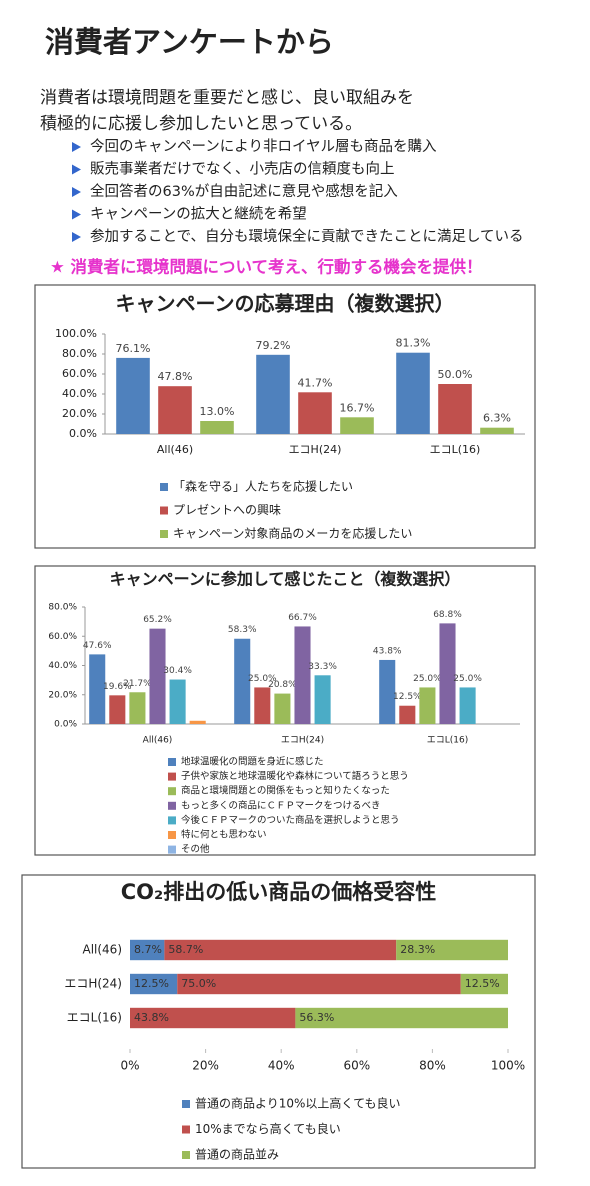 This screenshot has width=590, height=1186. I want to click on legend-label: もっと多くの商品にＣＦＰマークをつけるべき, so click(281, 805).